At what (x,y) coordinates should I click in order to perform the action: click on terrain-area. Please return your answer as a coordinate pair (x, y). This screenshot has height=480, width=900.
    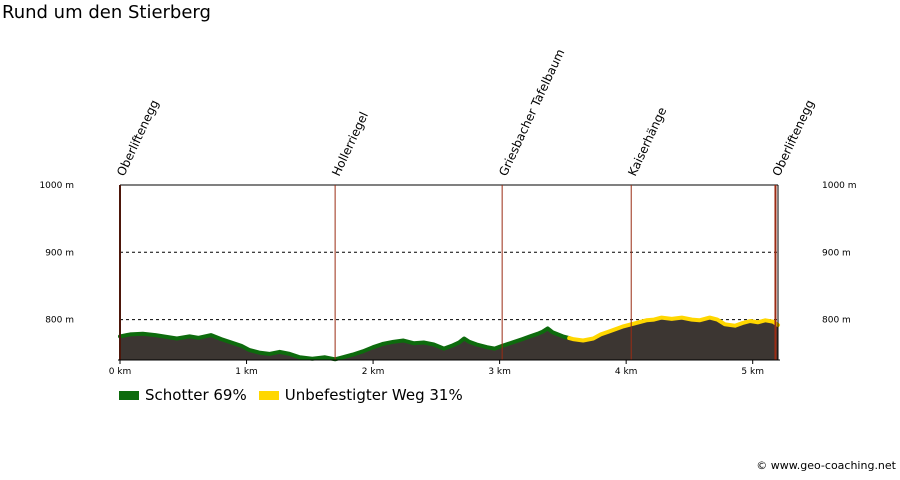
    Looking at the image, I should click on (449, 338).